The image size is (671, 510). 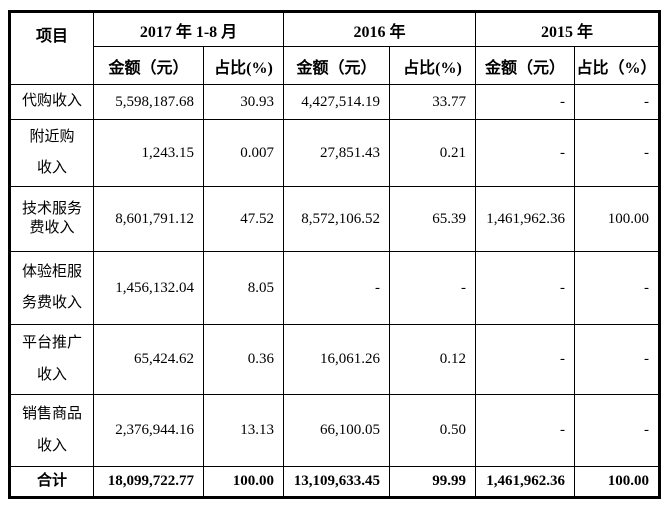 What do you see at coordinates (148, 102) in the screenshot?
I see `amount-2017-cell: 5,598,187.68` at bounding box center [148, 102].